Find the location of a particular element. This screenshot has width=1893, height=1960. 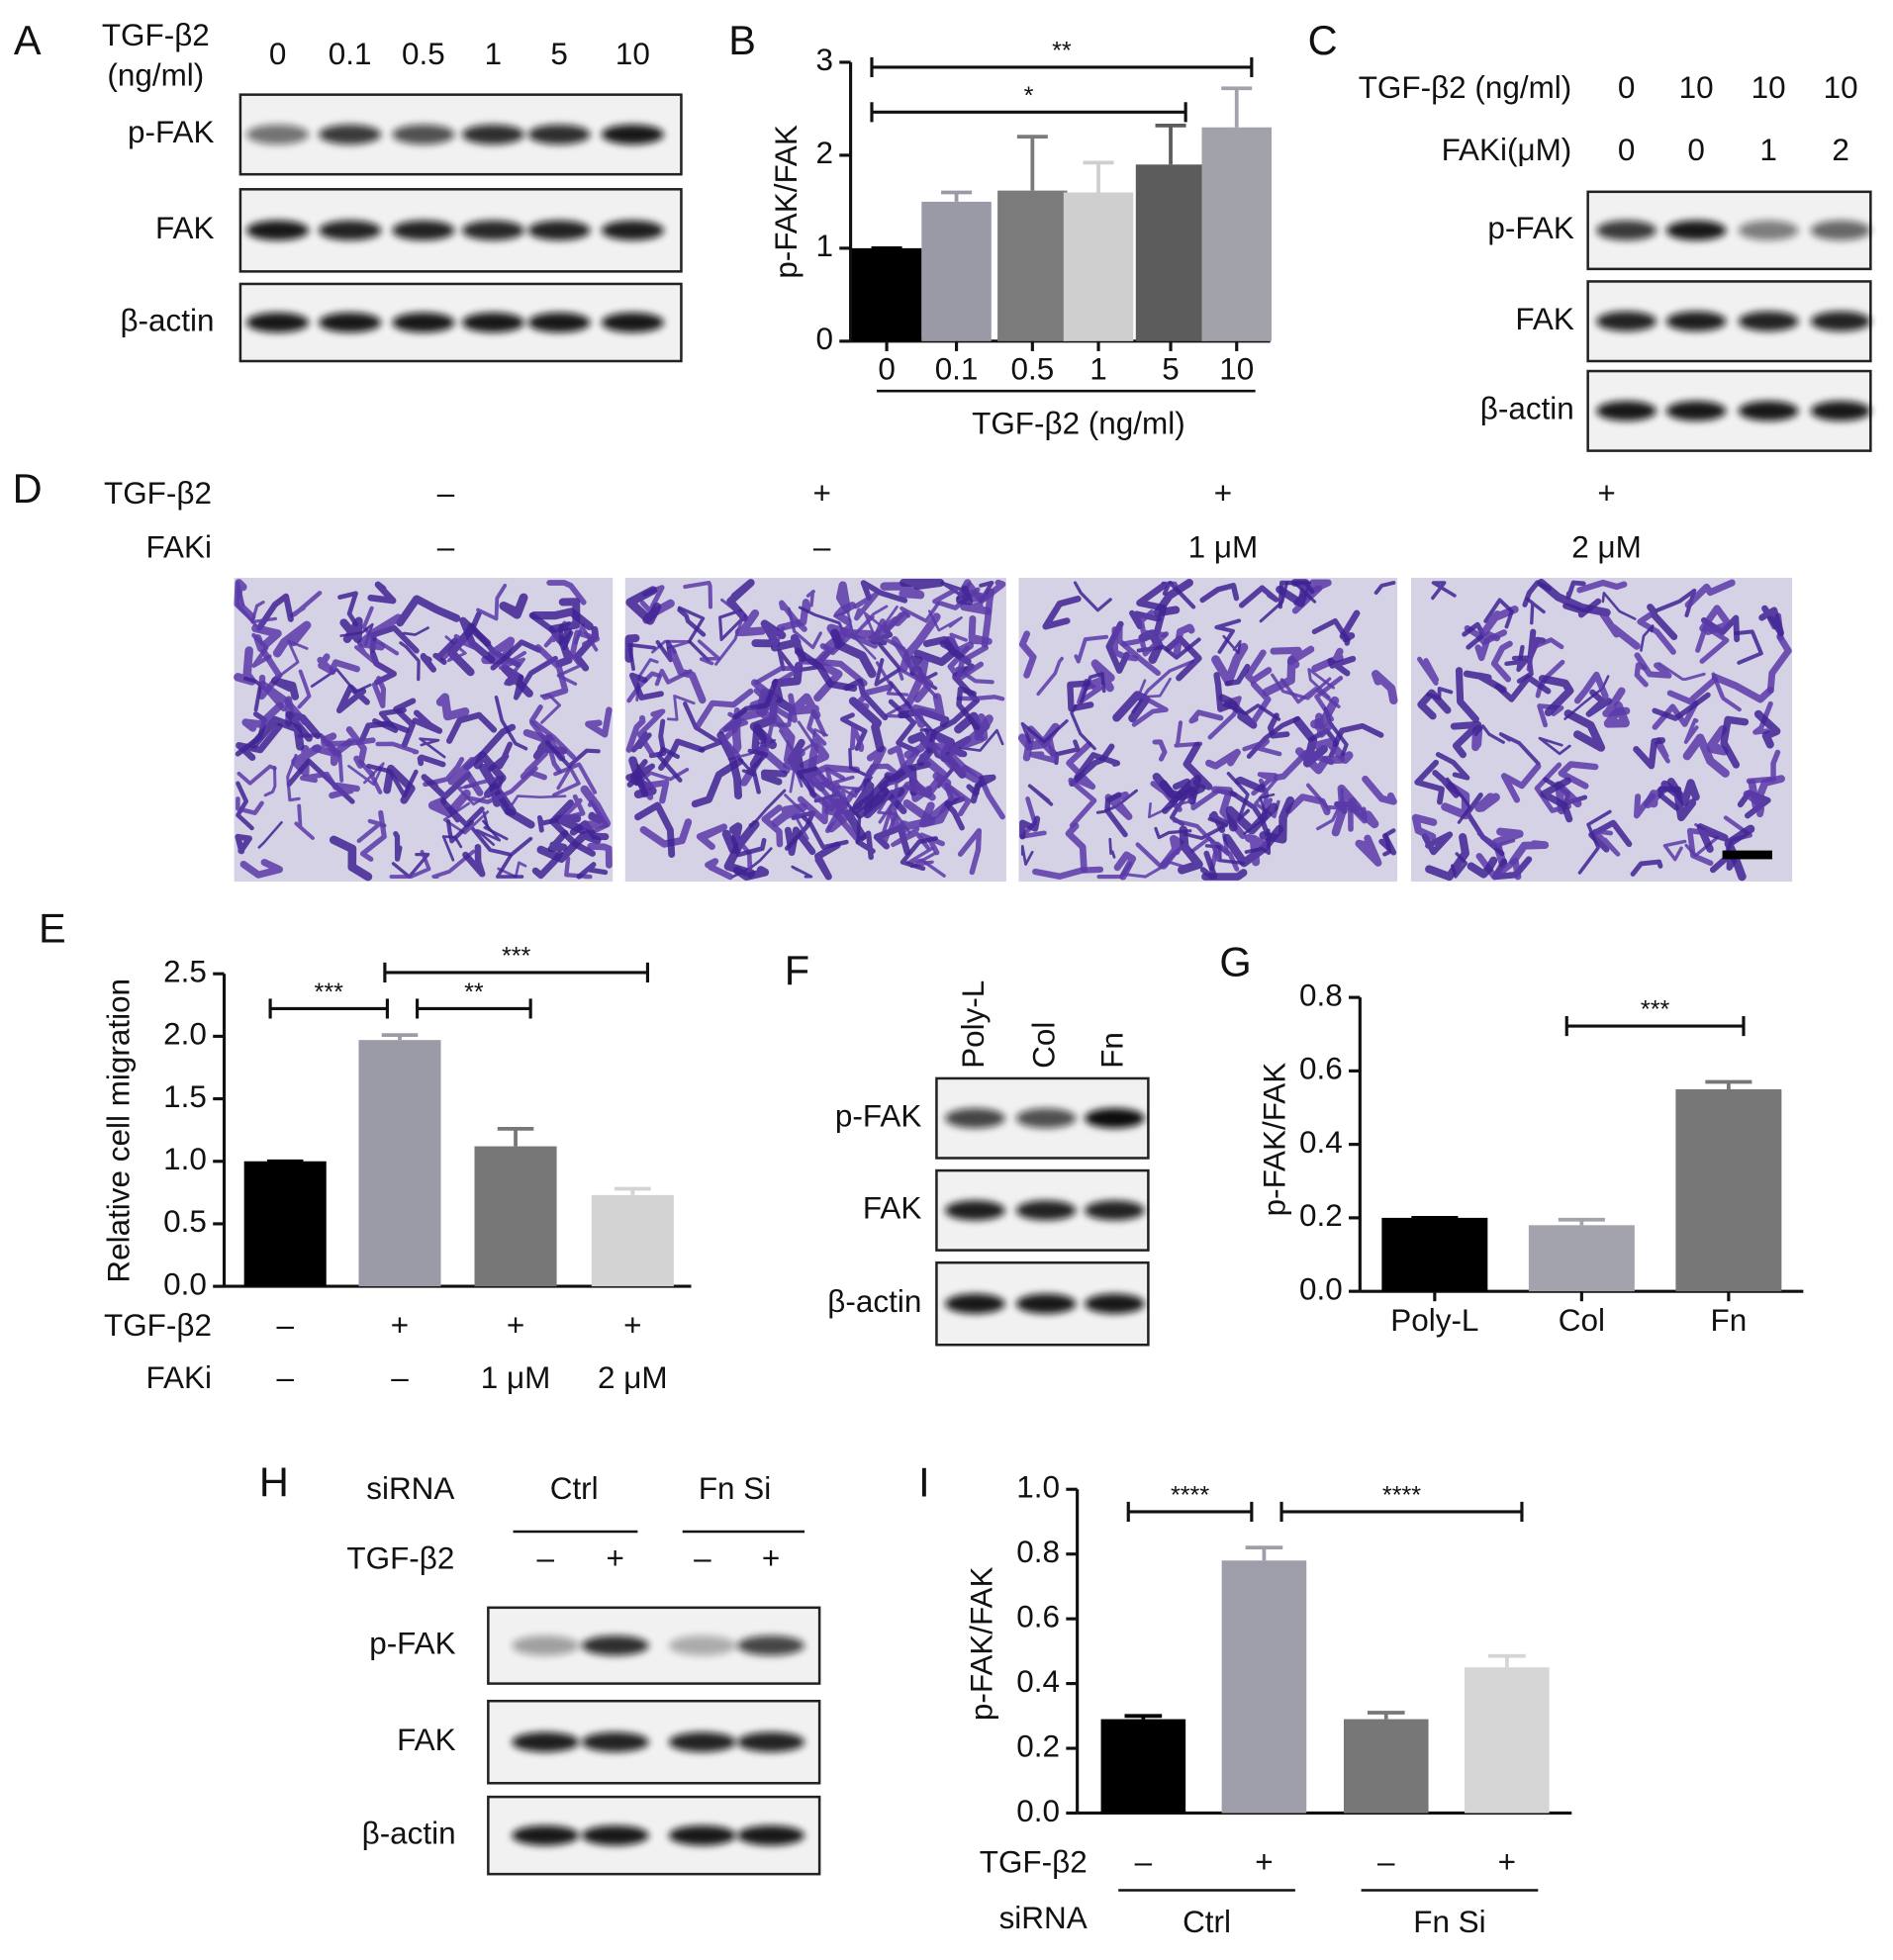

label: + is located at coordinates (1507, 1861).